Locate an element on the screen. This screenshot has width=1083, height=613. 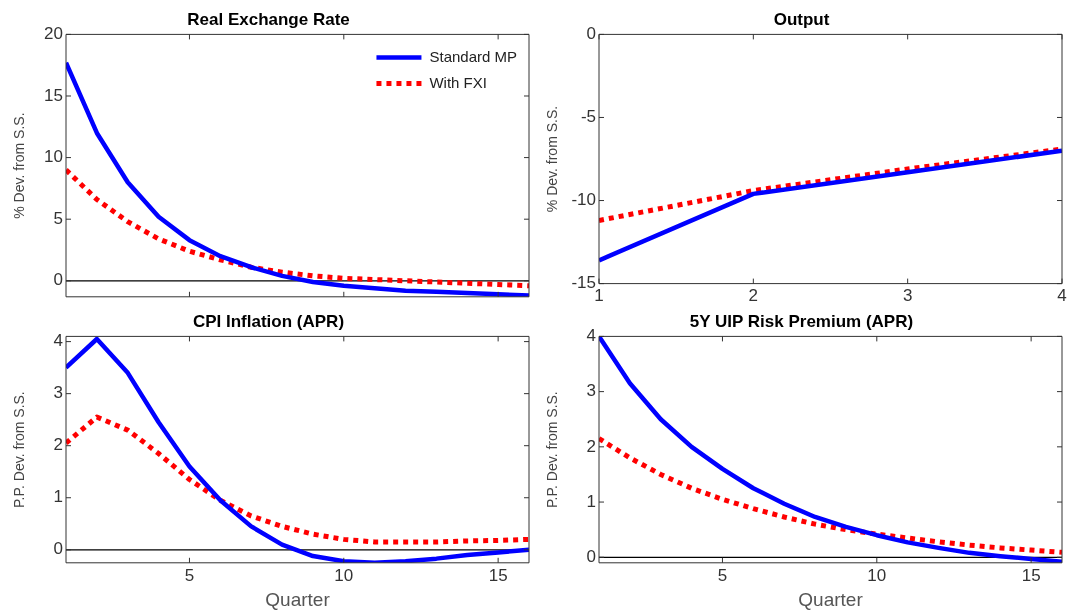
legend-label: With FXI is located at coordinates (458, 82).